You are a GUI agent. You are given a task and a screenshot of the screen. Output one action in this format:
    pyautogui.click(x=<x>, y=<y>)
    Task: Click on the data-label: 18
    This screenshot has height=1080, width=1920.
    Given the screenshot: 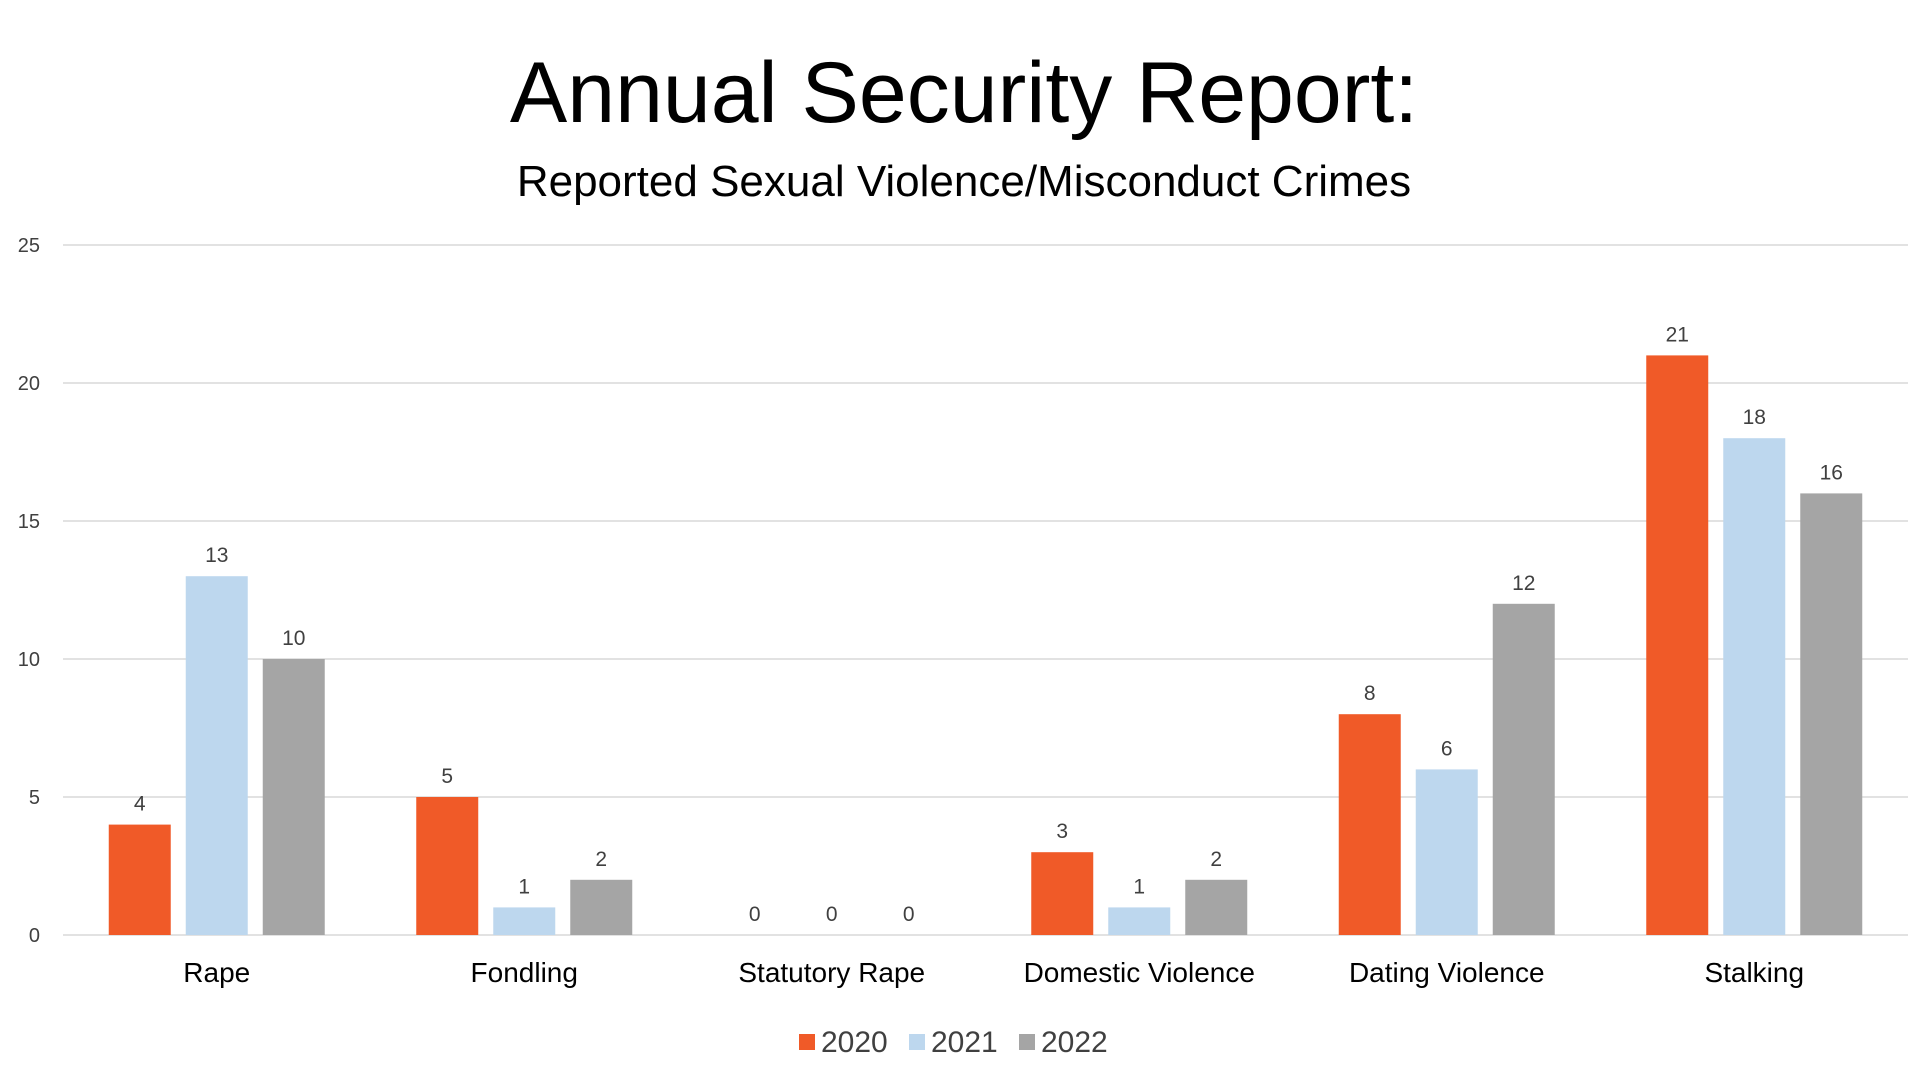 What is the action you would take?
    pyautogui.click(x=1754, y=417)
    